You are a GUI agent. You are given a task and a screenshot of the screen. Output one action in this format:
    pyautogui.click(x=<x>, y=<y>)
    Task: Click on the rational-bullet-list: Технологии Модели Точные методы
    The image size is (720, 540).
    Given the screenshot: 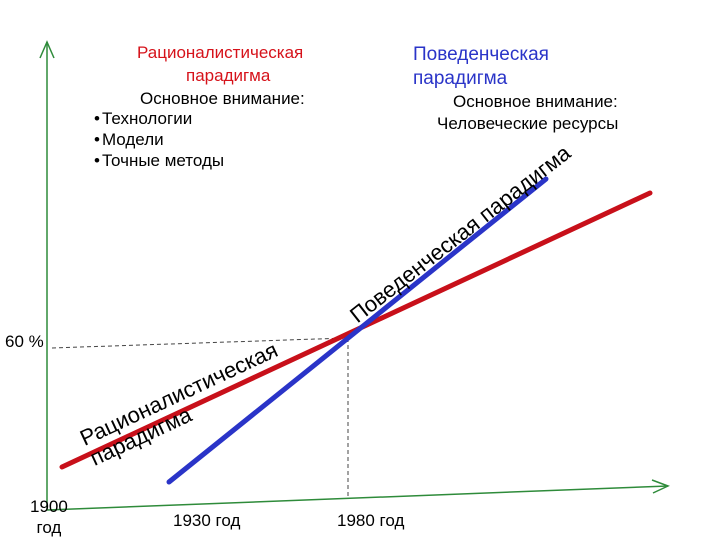 What is the action you would take?
    pyautogui.click(x=159, y=139)
    